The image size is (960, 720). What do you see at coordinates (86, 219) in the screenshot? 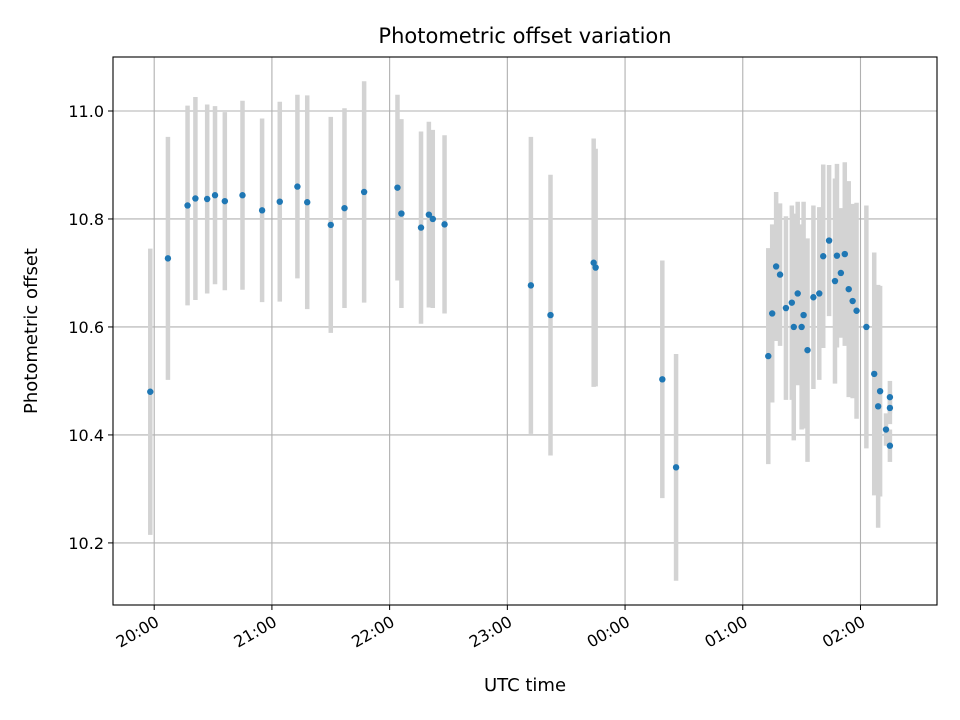
I see `y-tick-label: 10.8` at bounding box center [86, 219].